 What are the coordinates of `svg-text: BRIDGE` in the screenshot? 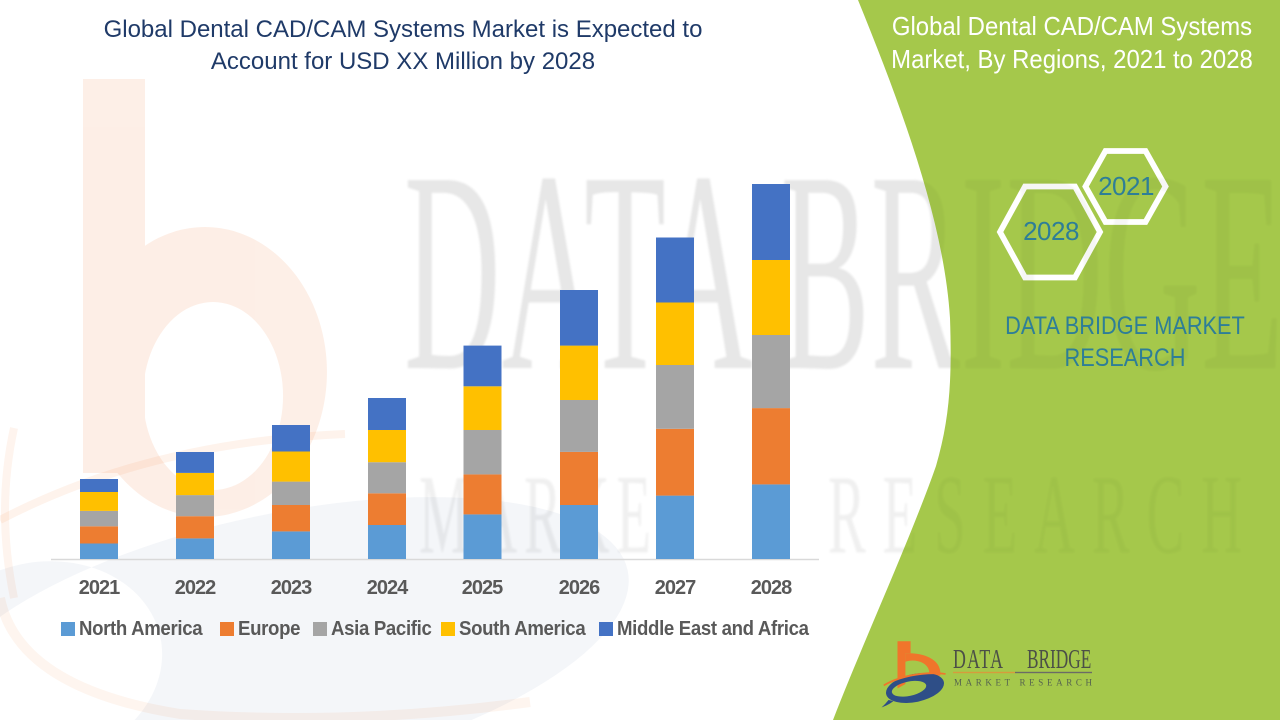 It's located at (1059, 659).